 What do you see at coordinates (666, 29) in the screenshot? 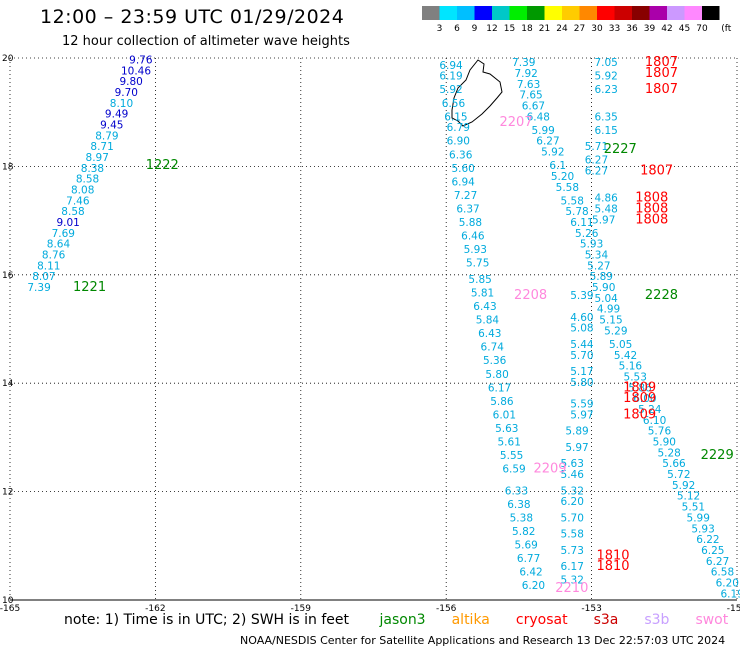
I see `legend-tick: 42` at bounding box center [666, 29].